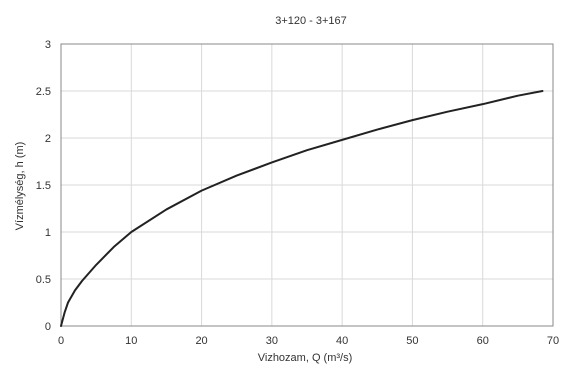 This screenshot has width=562, height=369. I want to click on x-tick-label: 20, so click(201, 341).